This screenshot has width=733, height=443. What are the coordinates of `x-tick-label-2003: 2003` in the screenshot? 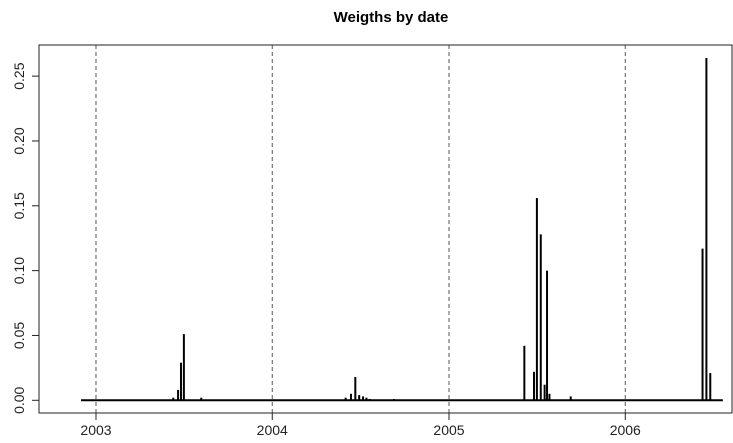 It's located at (95, 430).